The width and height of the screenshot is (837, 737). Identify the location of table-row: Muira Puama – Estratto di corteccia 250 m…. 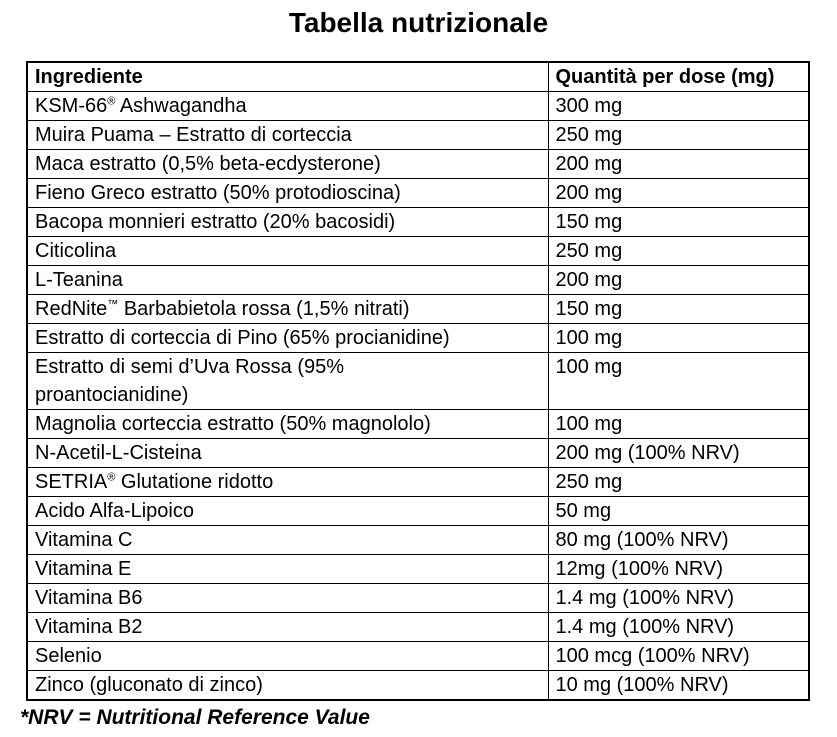
(418, 135).